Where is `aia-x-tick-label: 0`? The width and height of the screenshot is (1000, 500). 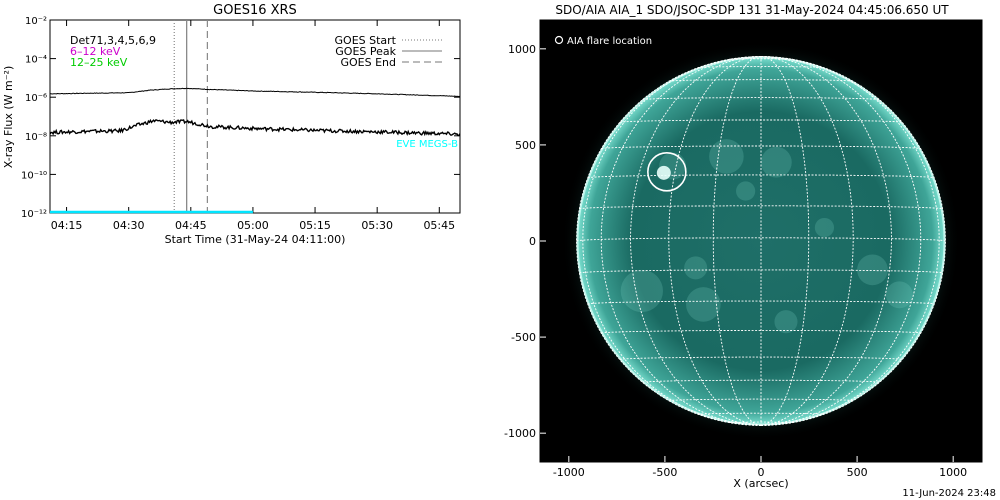 aia-x-tick-label: 0 is located at coordinates (761, 472).